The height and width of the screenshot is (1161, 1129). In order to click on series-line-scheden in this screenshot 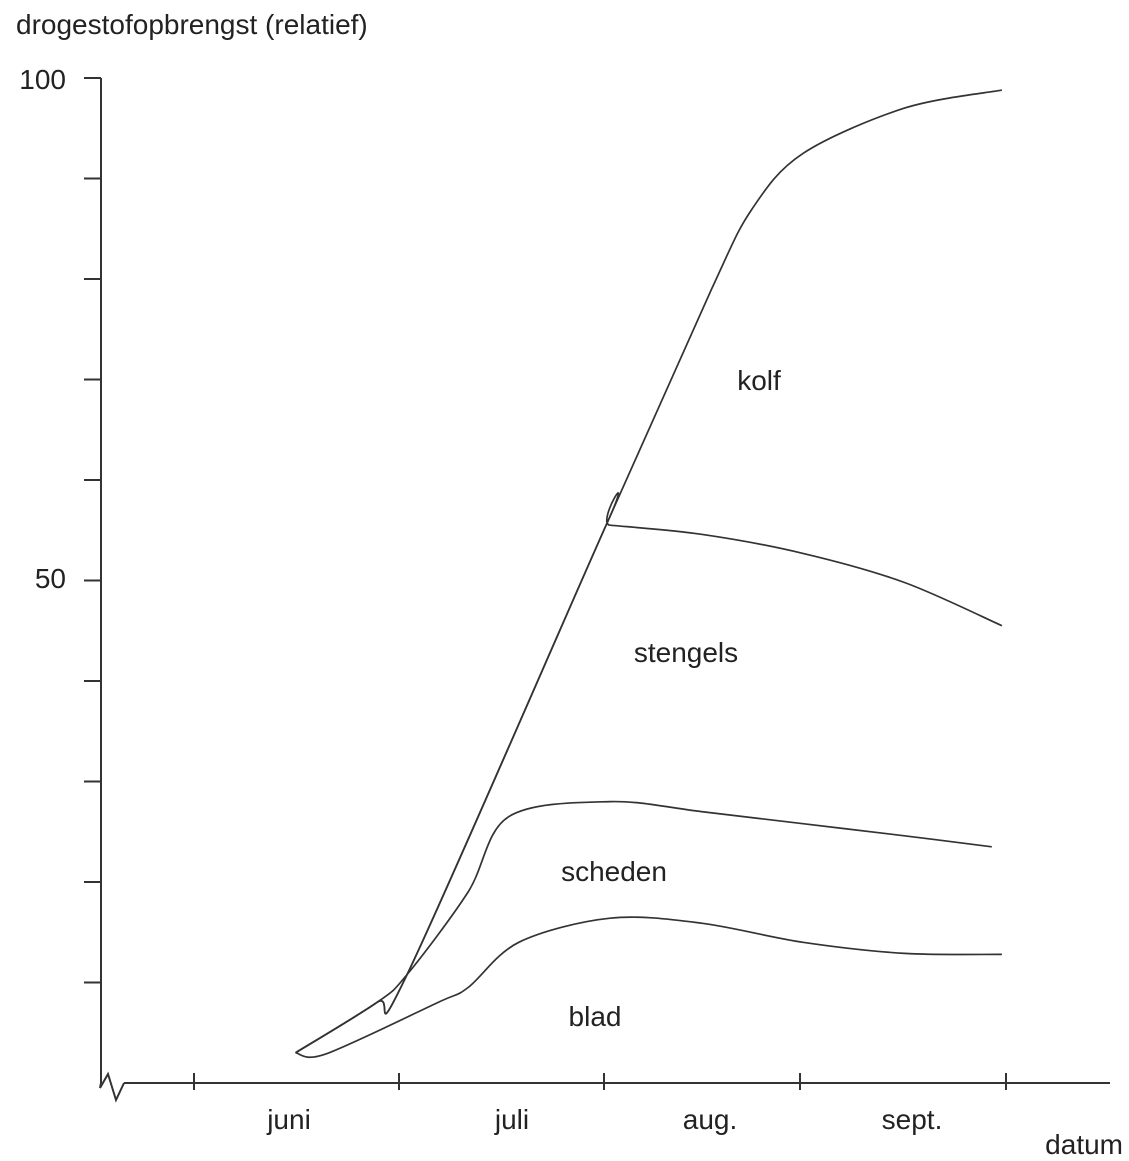, I will do `click(643, 927)`.